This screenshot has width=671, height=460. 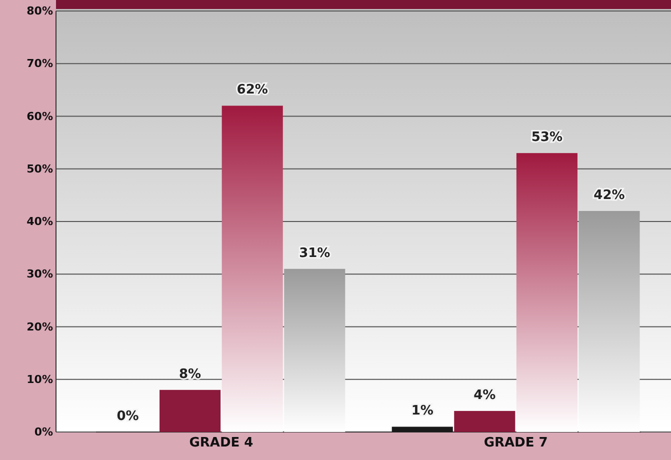 What do you see at coordinates (127, 416) in the screenshot?
I see `text: 0%` at bounding box center [127, 416].